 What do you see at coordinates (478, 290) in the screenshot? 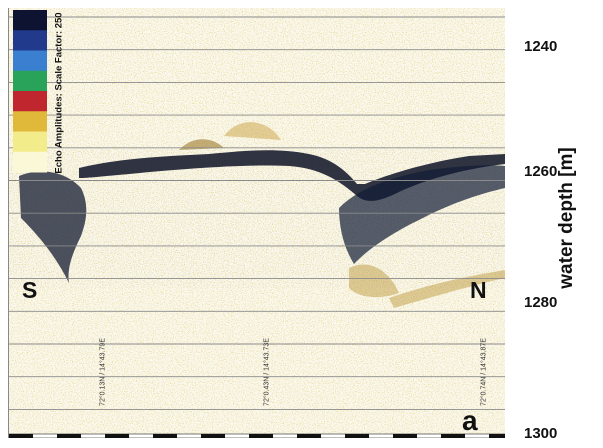
I see `direction-label-north: N` at bounding box center [478, 290].